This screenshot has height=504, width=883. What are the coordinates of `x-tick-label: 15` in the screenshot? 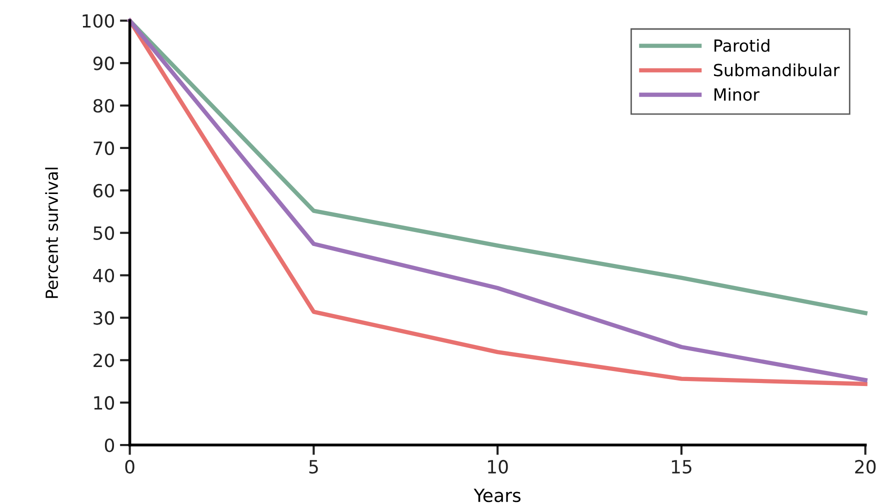 It's located at (682, 467).